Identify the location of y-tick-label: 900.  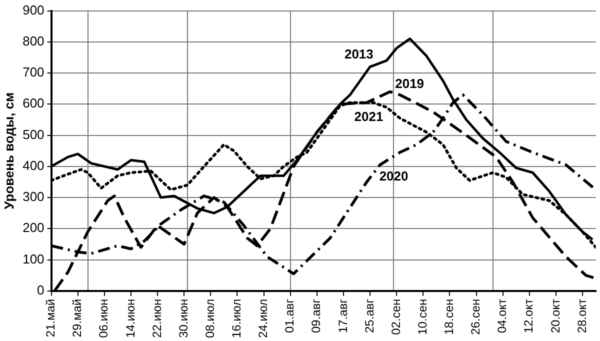
(33, 10).